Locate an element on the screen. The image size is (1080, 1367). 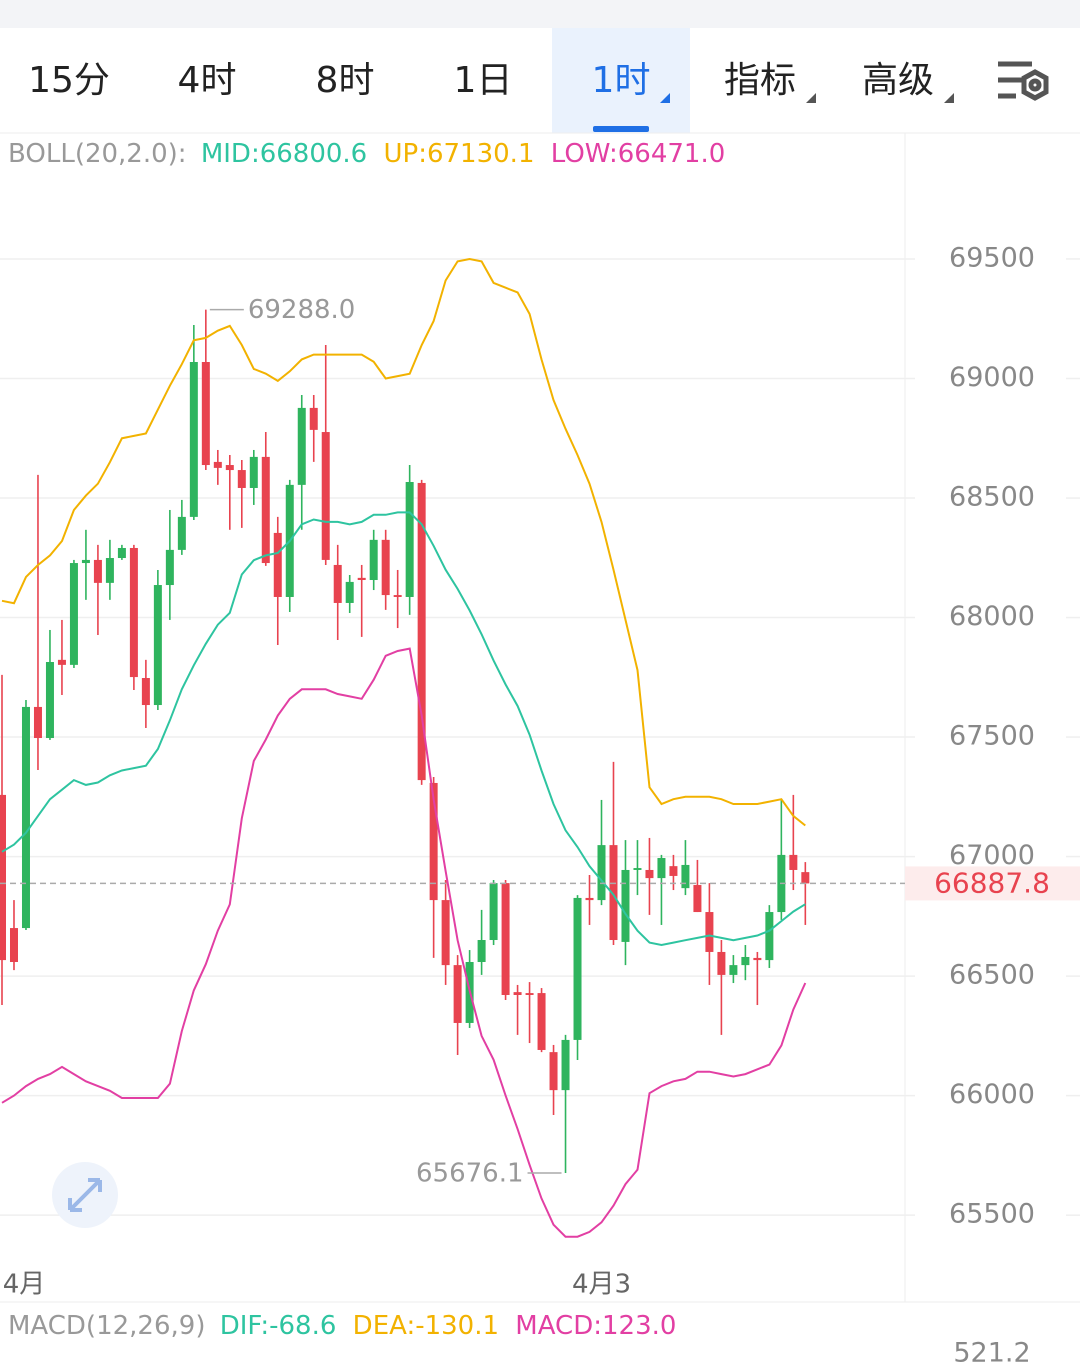
legend-entry: MID:66800.6 is located at coordinates (284, 154).